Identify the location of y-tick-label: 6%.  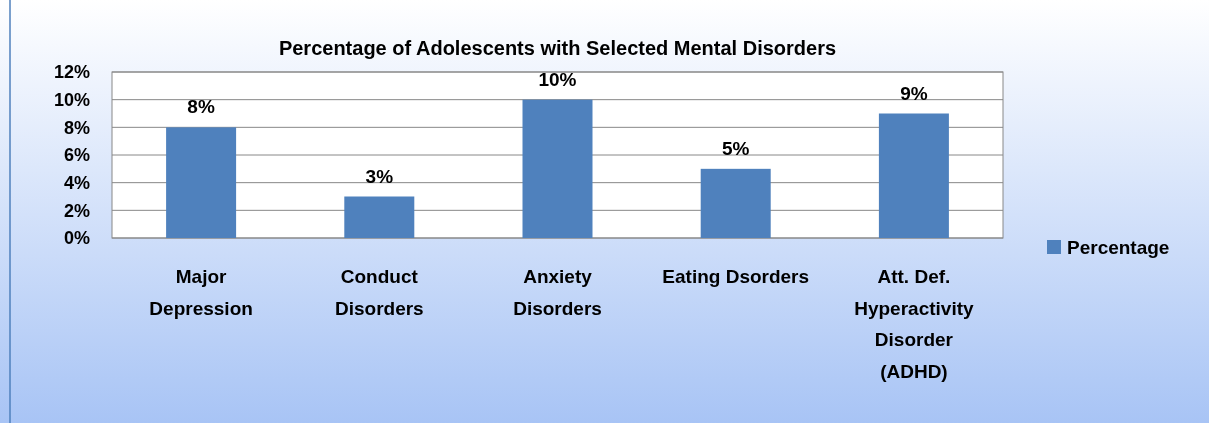
(76, 155).